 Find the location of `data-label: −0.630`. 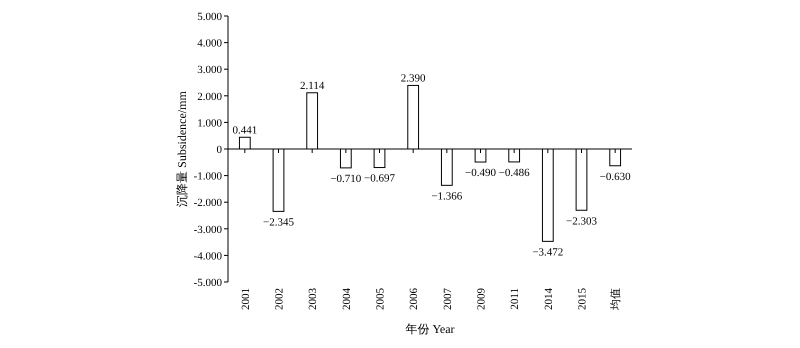

data-label: −0.630 is located at coordinates (616, 176).